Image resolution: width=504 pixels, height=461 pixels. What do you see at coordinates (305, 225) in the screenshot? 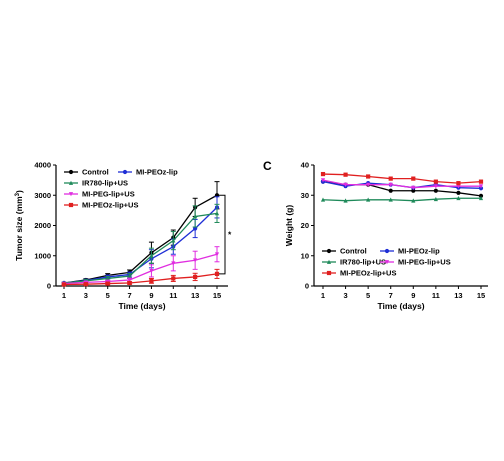
I see `weight-y-tick-label-2: 20` at bounding box center [305, 225].